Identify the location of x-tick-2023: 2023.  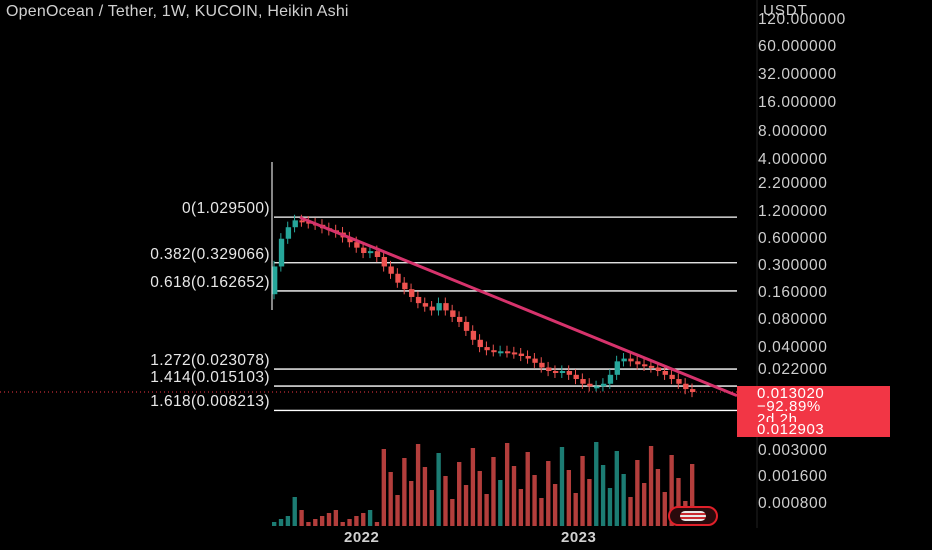
(579, 537).